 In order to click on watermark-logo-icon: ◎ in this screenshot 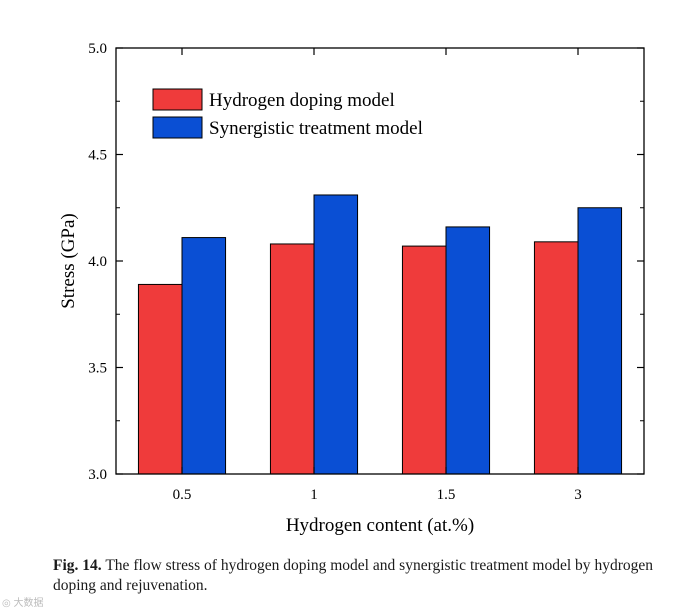, I will do `click(6, 603)`.